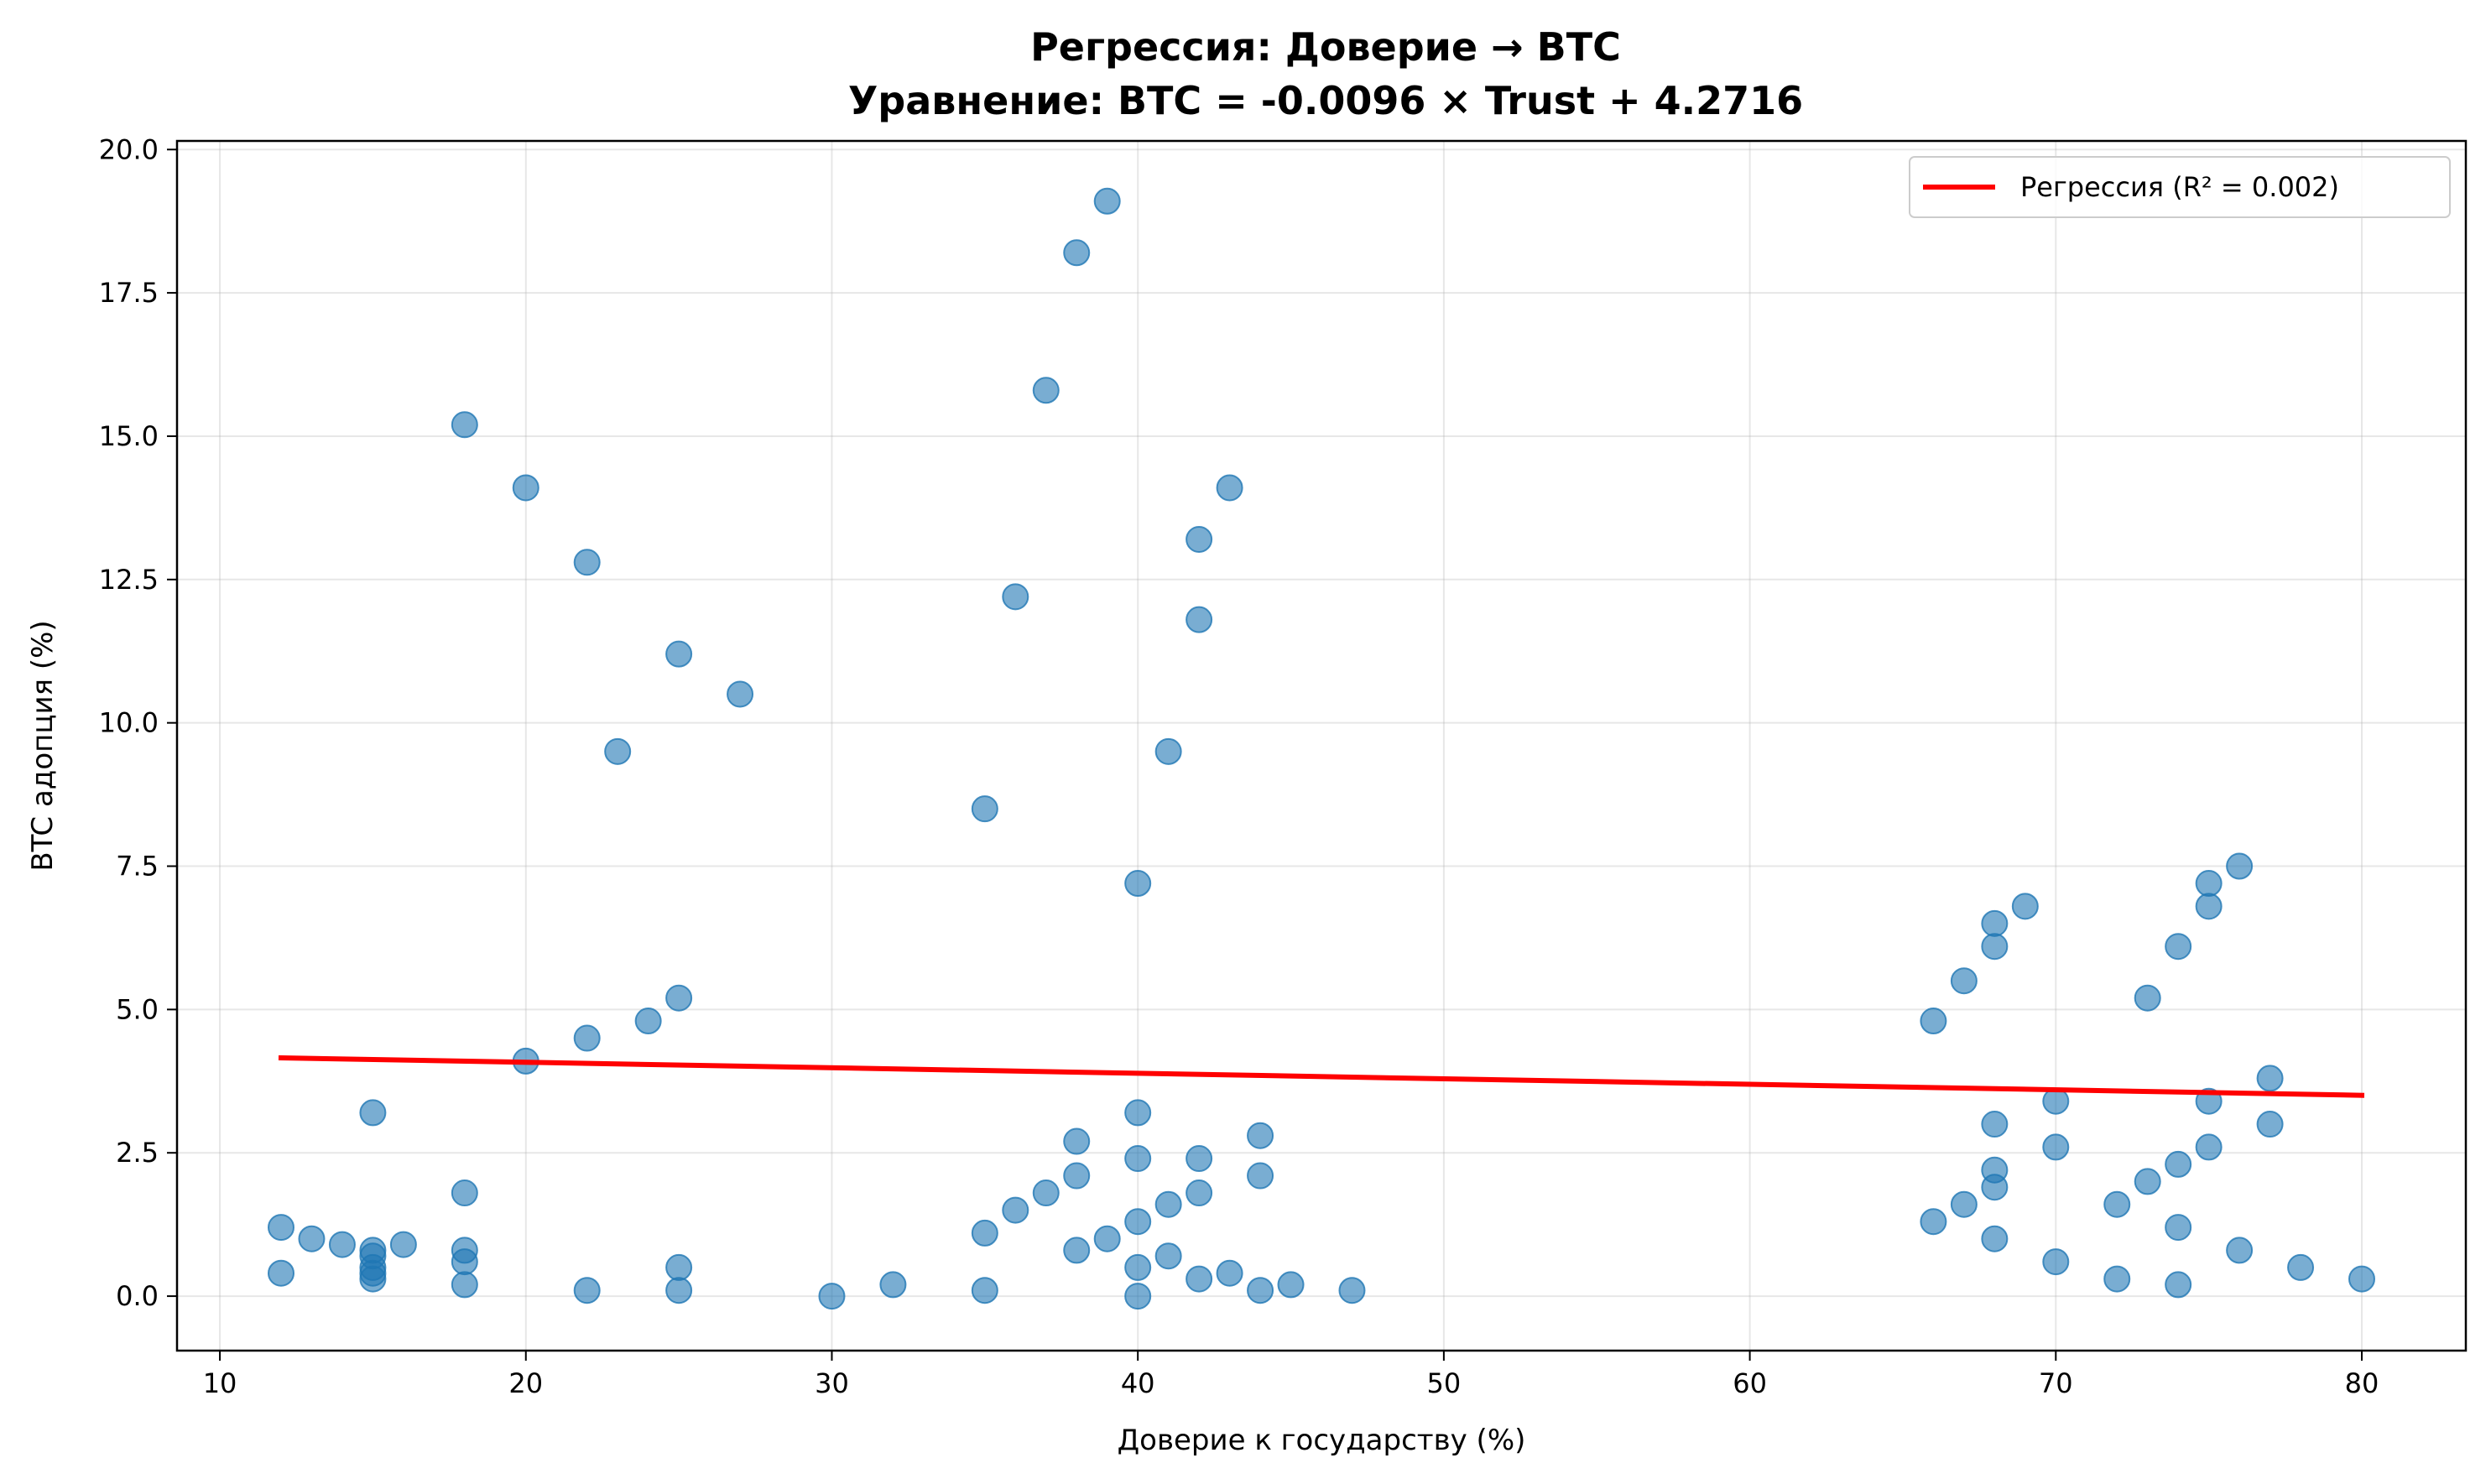  What do you see at coordinates (2362, 1383) in the screenshot?
I see `x-tick-label: 80` at bounding box center [2362, 1383].